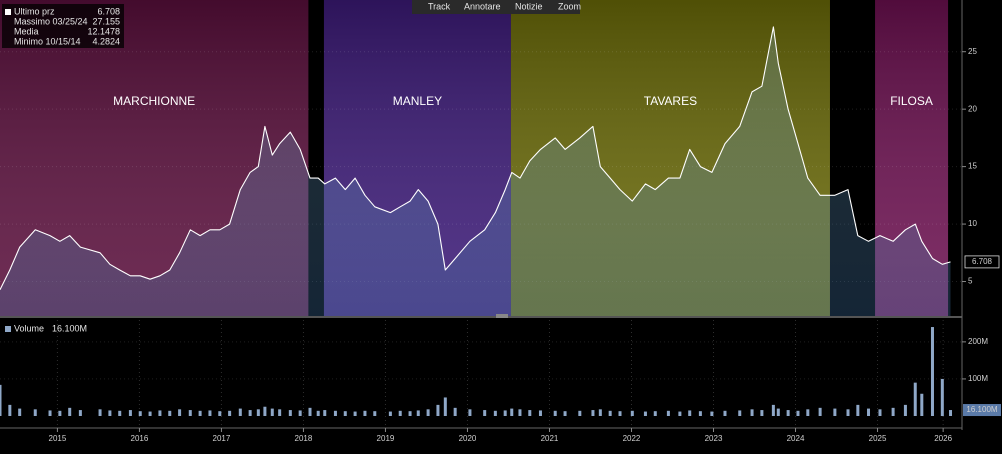 This screenshot has height=454, width=1002. Describe the element at coordinates (29, 328) in the screenshot. I see `legend-label: Volume` at that location.